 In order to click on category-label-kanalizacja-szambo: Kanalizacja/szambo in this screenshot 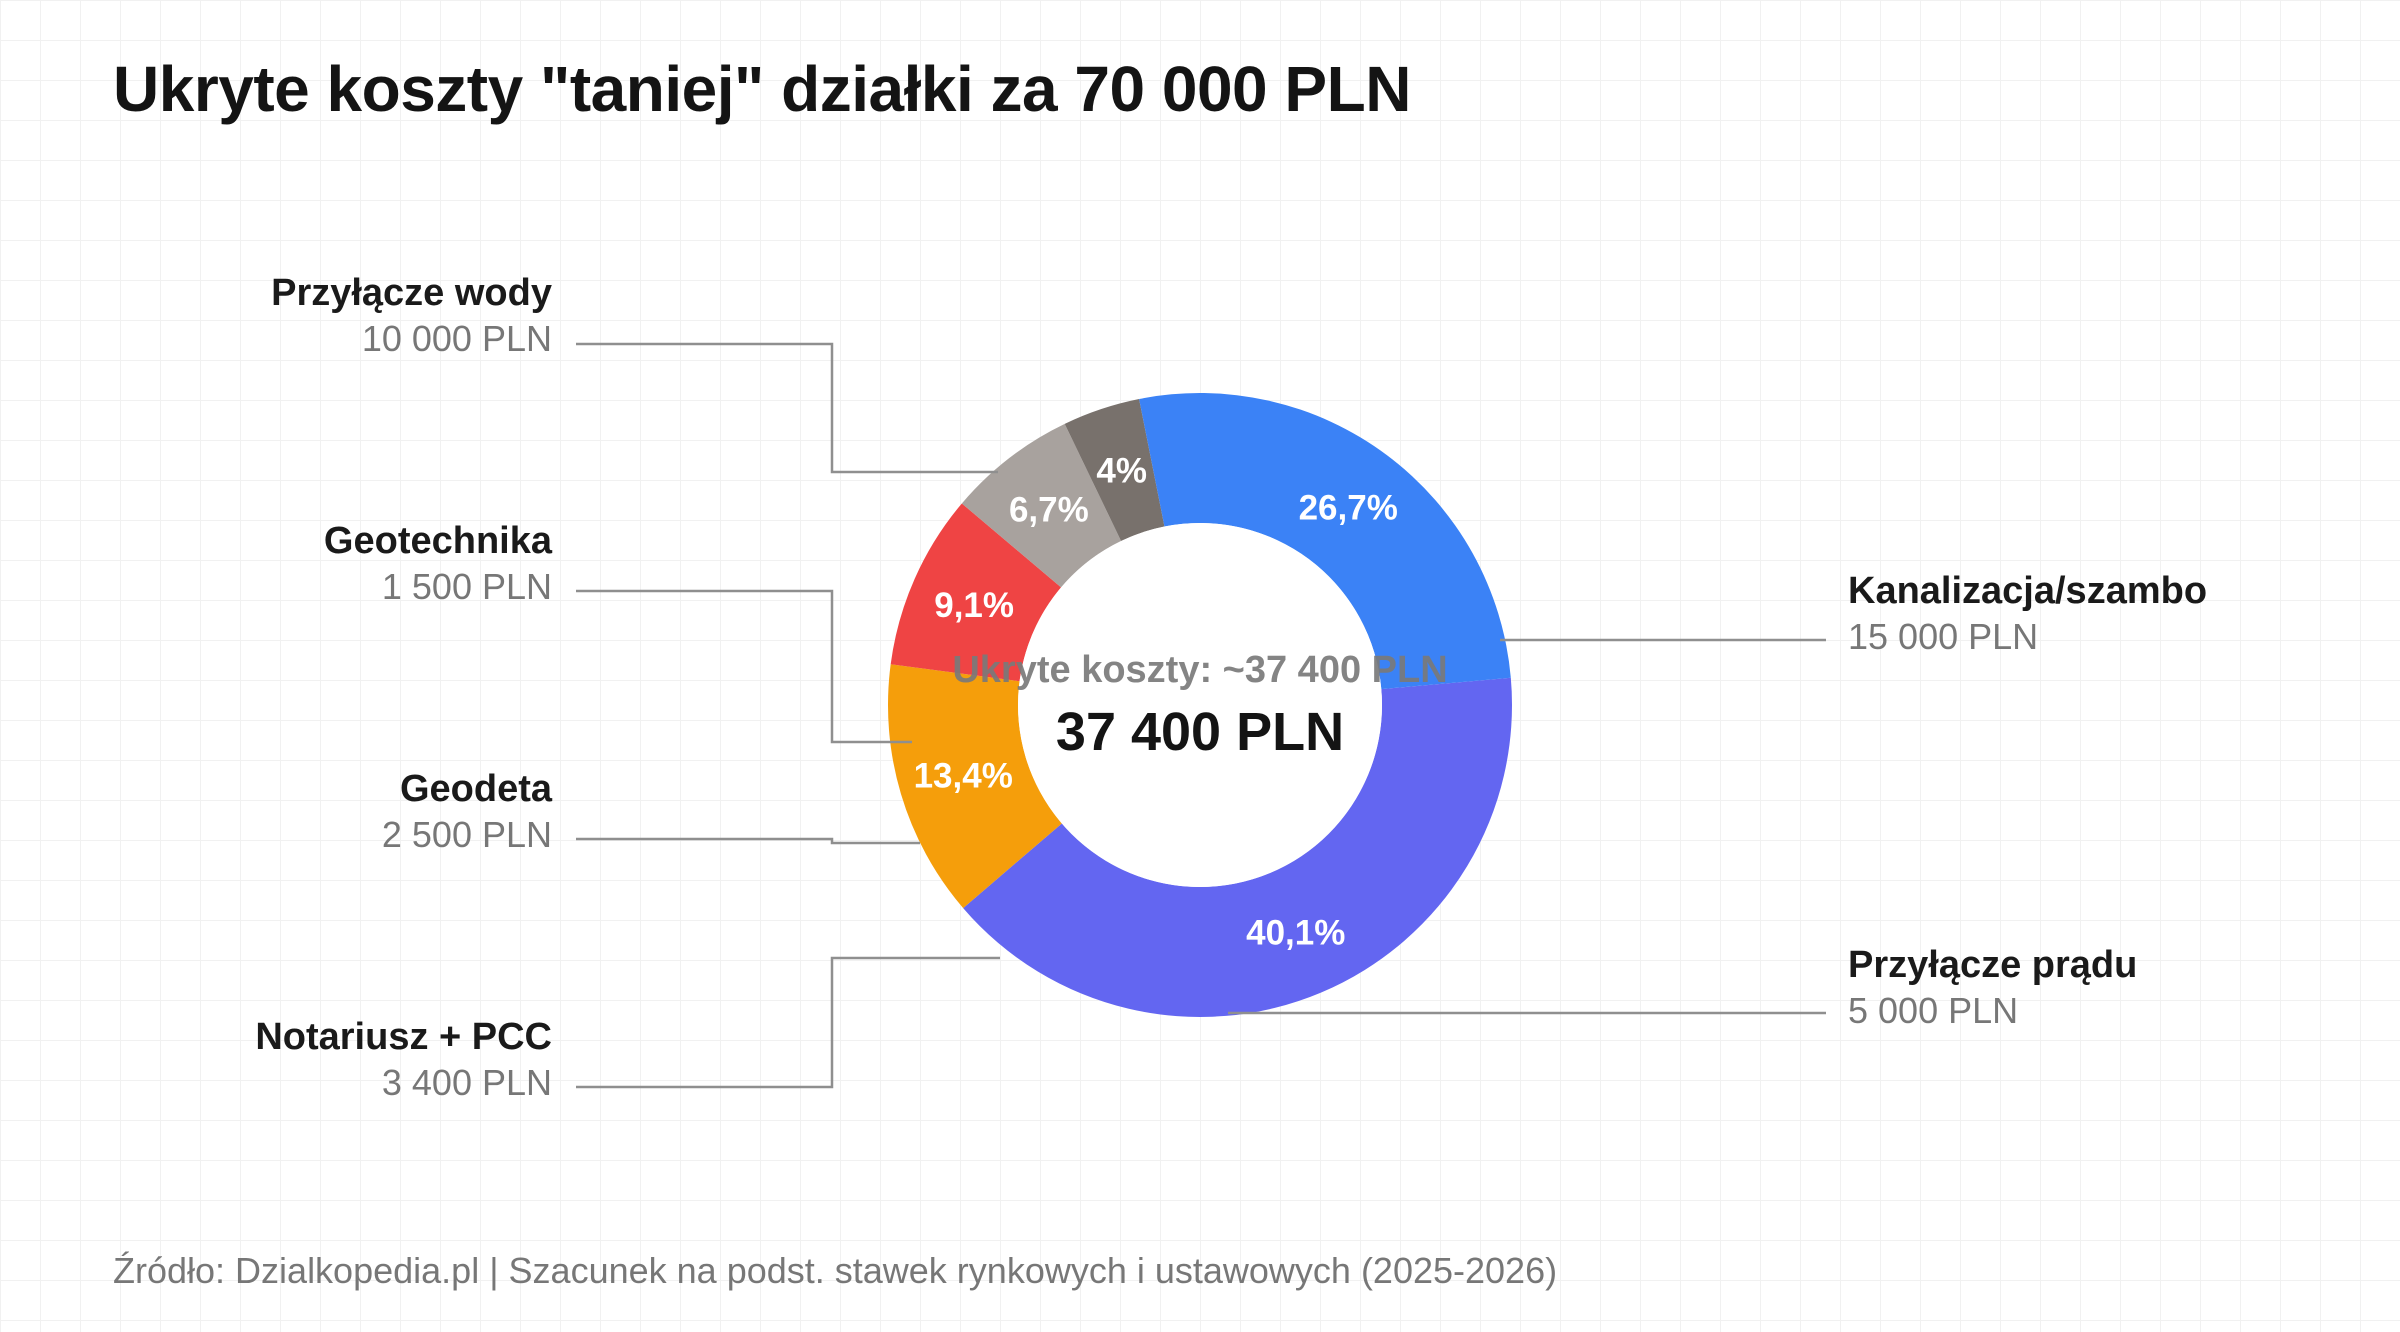, I will do `click(2027, 591)`.